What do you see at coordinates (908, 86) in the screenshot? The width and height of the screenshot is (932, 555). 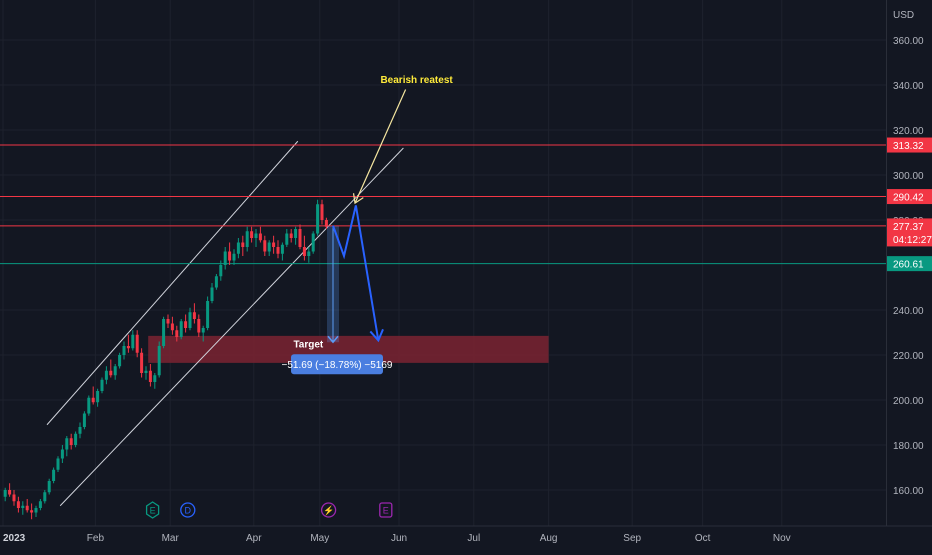 I see `y-tick-label: 340.00` at bounding box center [908, 86].